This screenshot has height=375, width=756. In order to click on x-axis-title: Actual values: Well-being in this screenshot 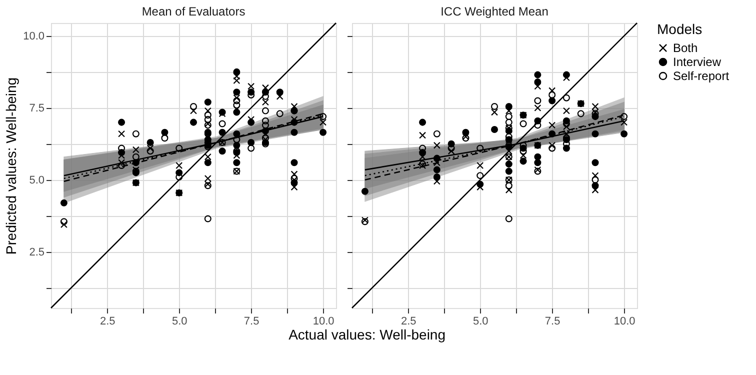, I will do `click(367, 334)`.